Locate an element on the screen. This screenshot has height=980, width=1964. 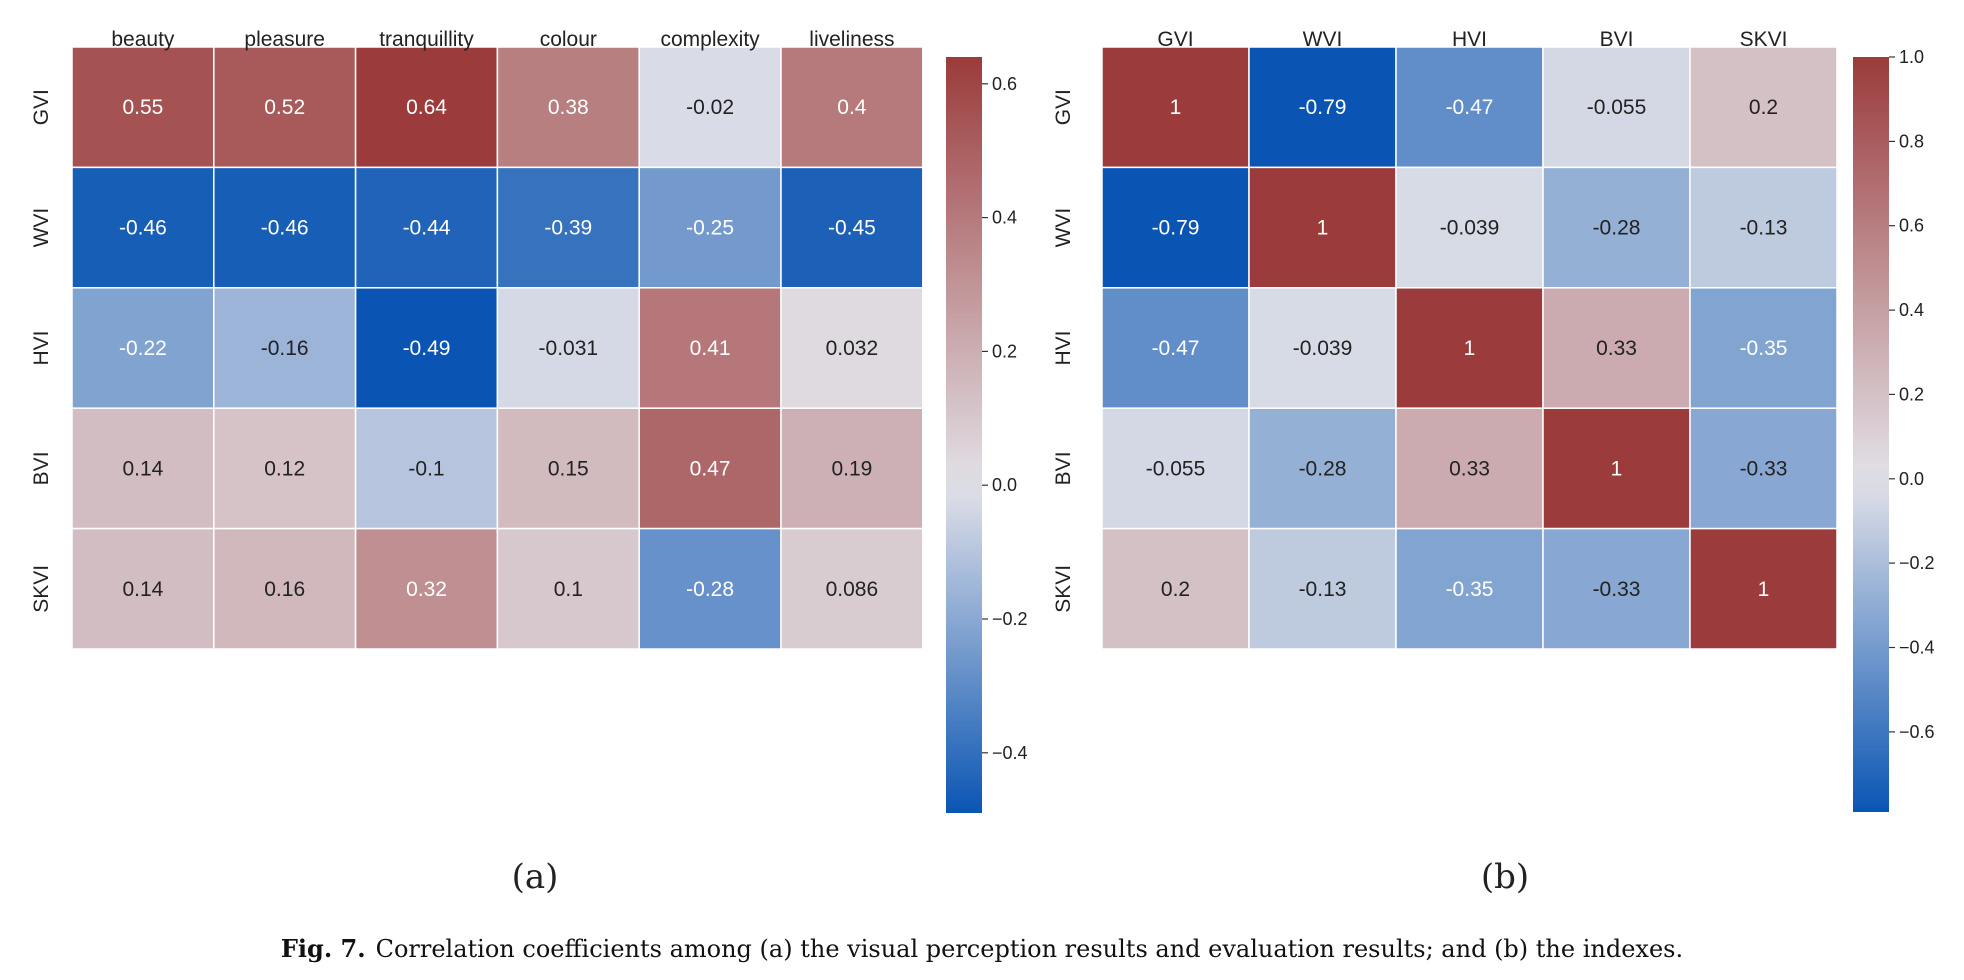
x-tick-label: pleasure is located at coordinates (284, 39).